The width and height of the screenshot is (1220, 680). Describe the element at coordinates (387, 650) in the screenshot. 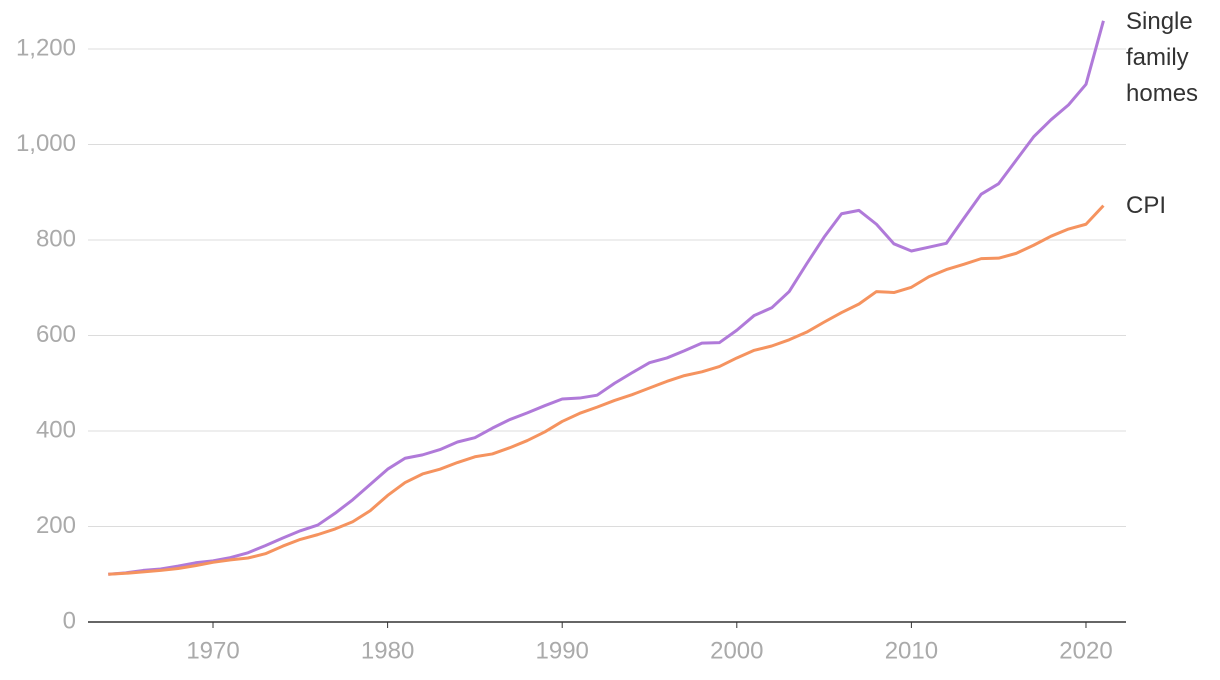

I see `x-tick-label: 1980` at that location.